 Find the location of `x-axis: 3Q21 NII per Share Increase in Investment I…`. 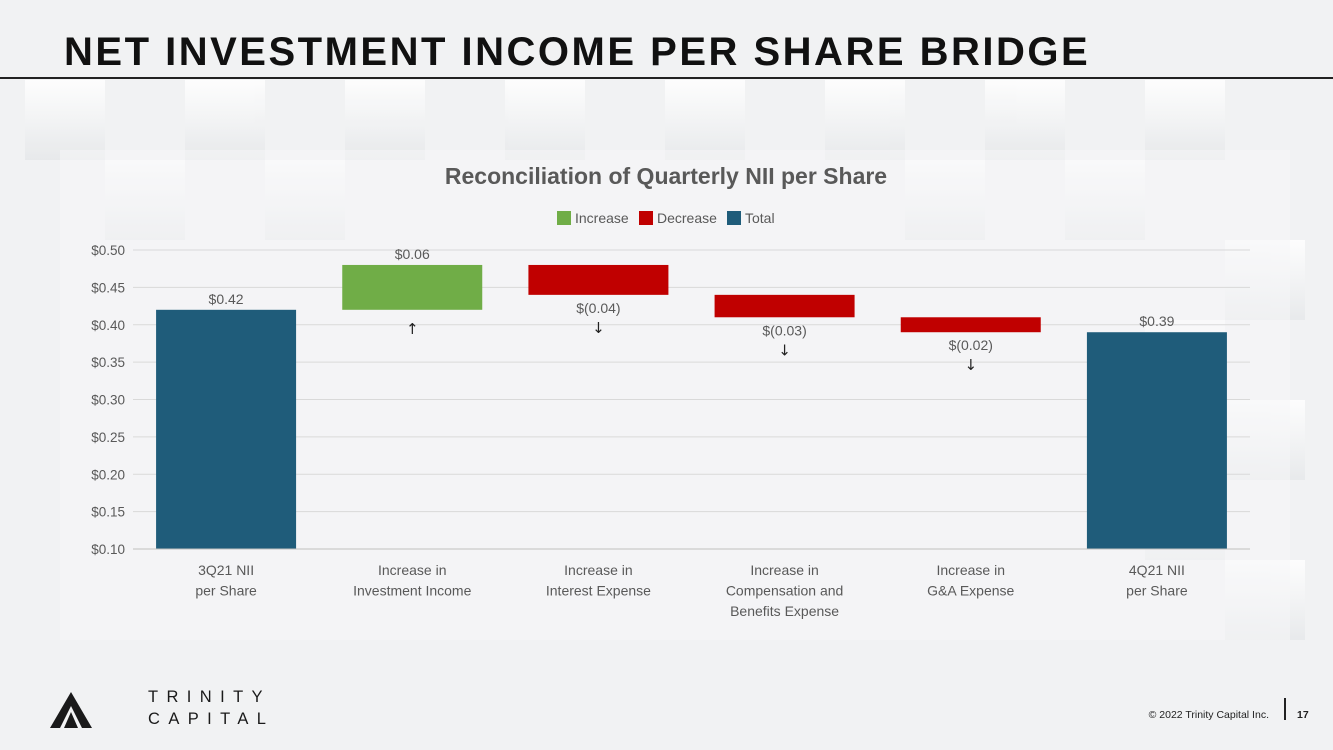

x-axis: 3Q21 NII per Share Increase in Investment I… is located at coordinates (691, 583).